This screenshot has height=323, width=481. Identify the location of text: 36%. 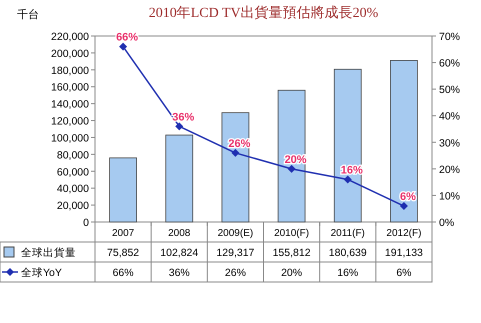
(183, 117).